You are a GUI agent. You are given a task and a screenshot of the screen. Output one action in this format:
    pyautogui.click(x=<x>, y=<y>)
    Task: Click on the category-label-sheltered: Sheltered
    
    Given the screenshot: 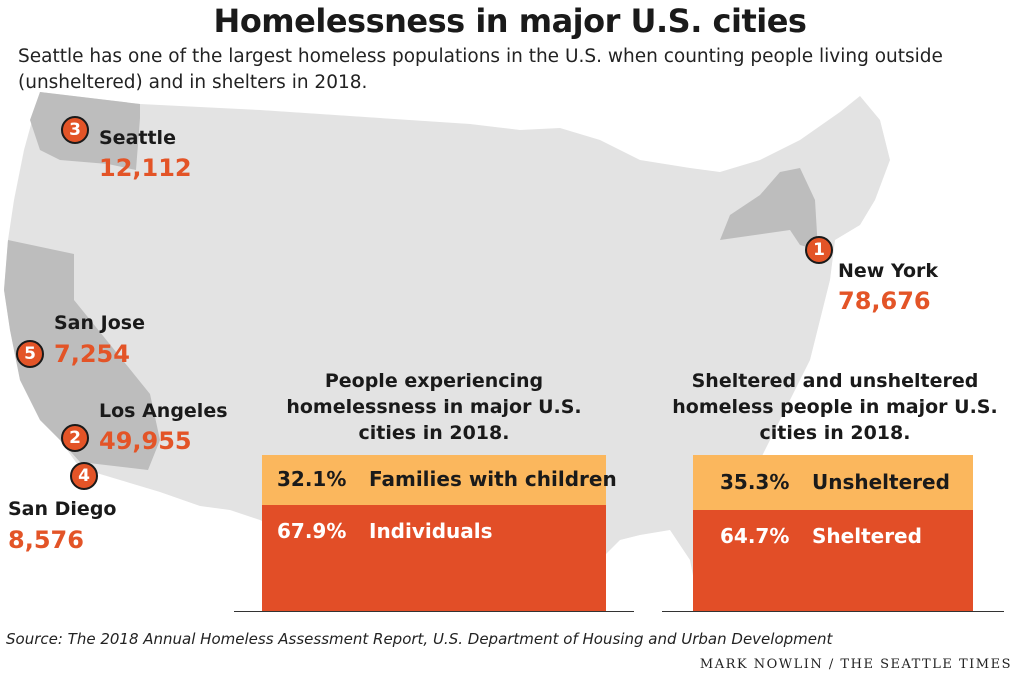 What is the action you would take?
    pyautogui.click(x=867, y=536)
    